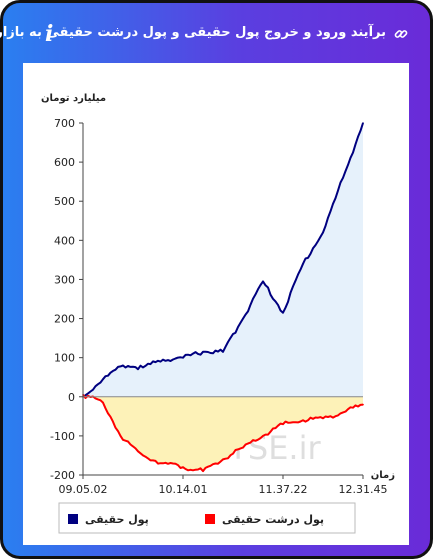  Describe the element at coordinates (363, 489) in the screenshot. I see `x-tick-label: 12.31.45` at that location.